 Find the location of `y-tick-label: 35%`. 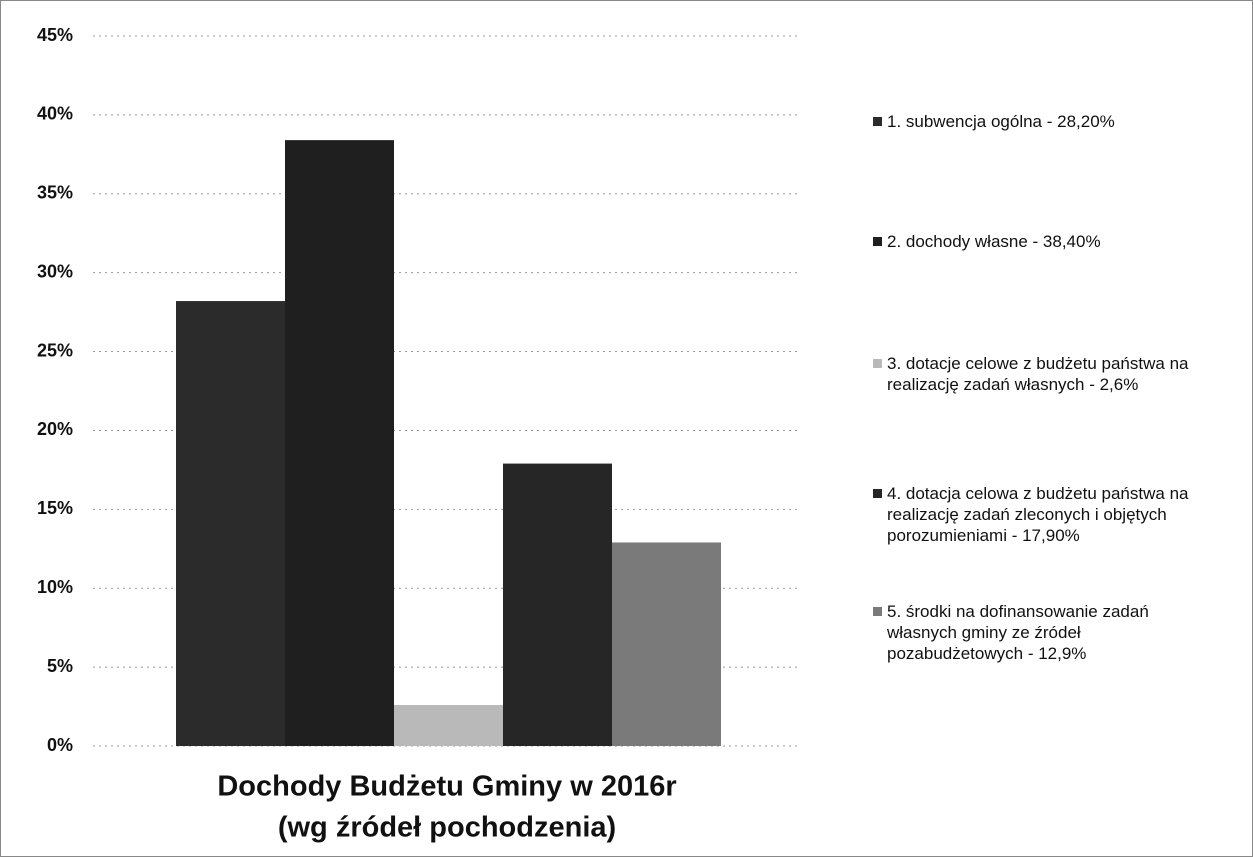

y-tick-label: 35% is located at coordinates (55, 193).